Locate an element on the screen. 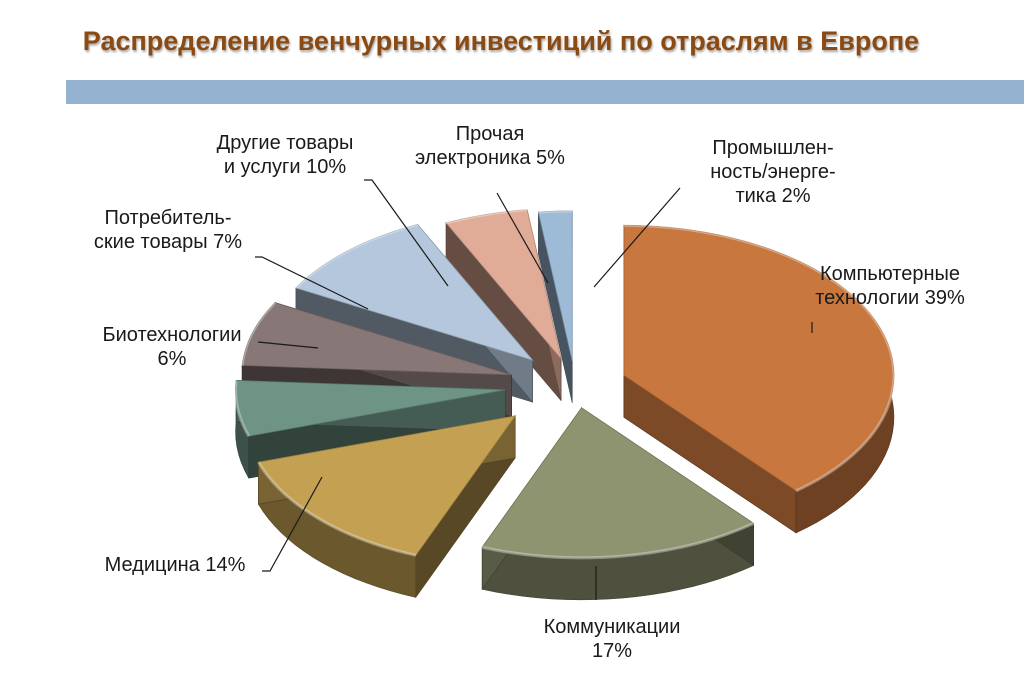 The width and height of the screenshot is (1024, 686). slice-label-3: Медицина 14% is located at coordinates (175, 565).